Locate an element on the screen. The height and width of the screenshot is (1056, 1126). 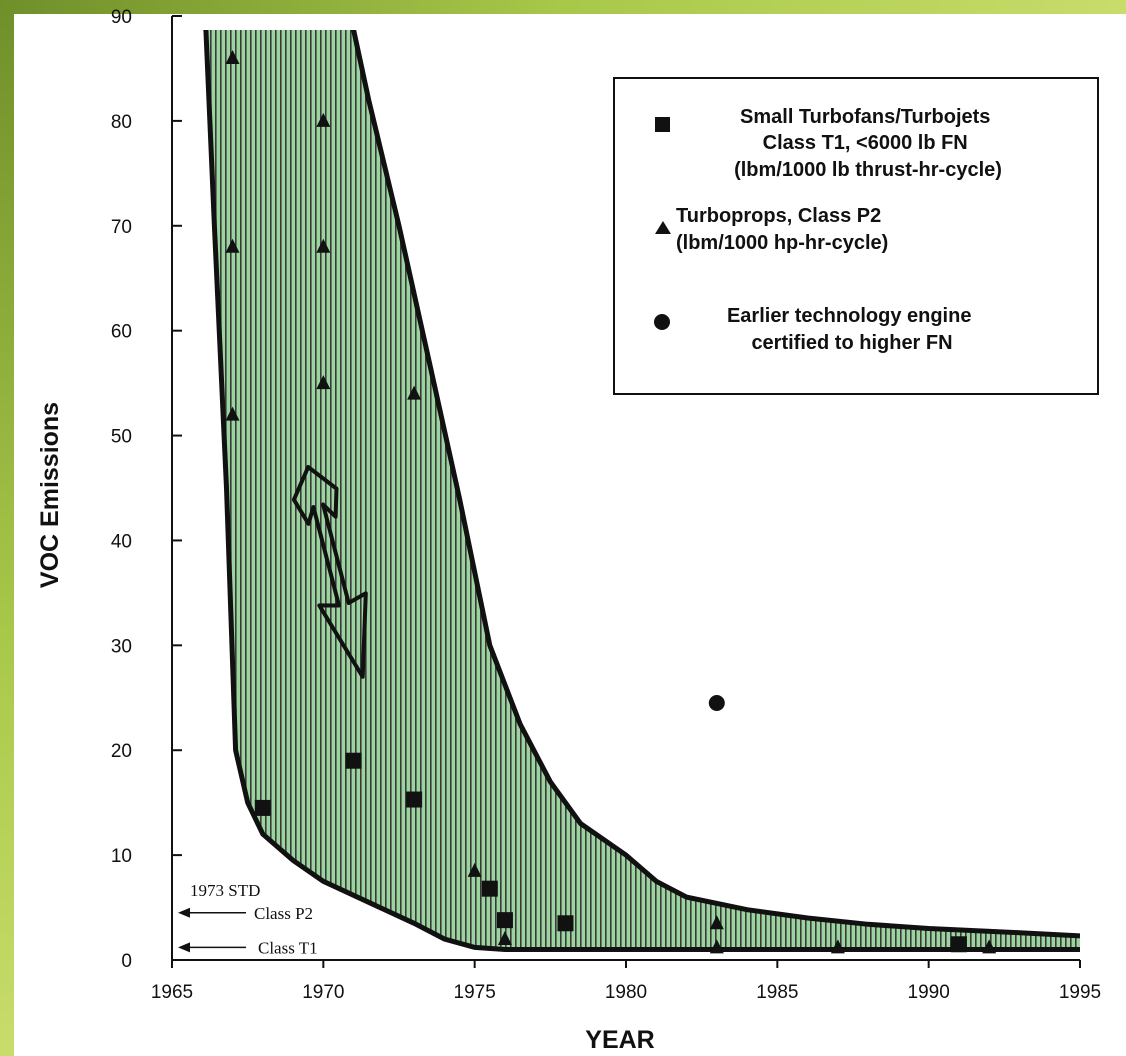
standard-references: 1973 STD Class P2 Class T1 is located at coordinates (248, 919).